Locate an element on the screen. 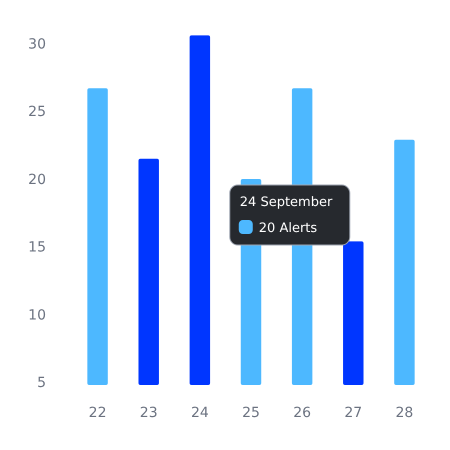 The image size is (450, 450). x-tick-label: 22 is located at coordinates (97, 413).